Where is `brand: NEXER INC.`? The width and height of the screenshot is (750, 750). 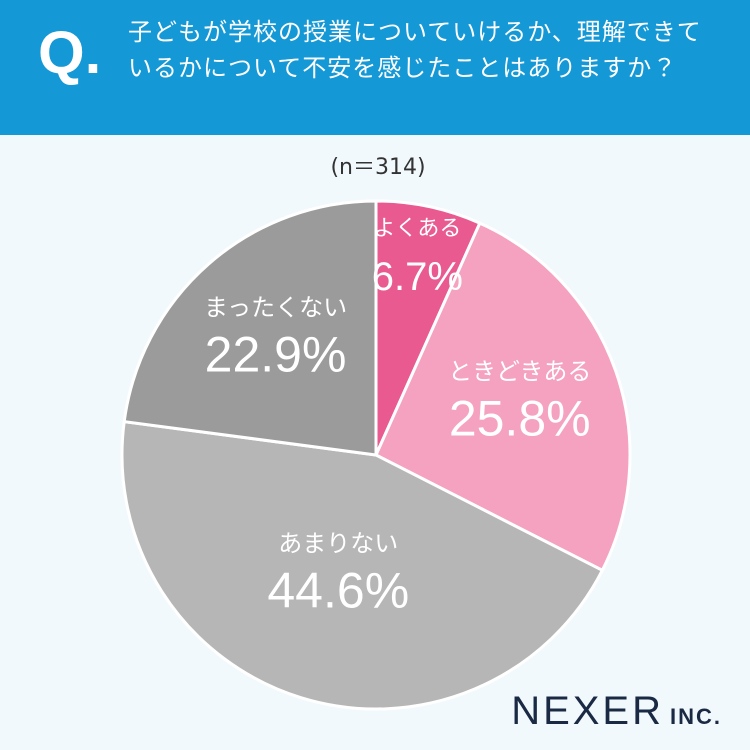
brand: NEXER INC. is located at coordinates (616, 711).